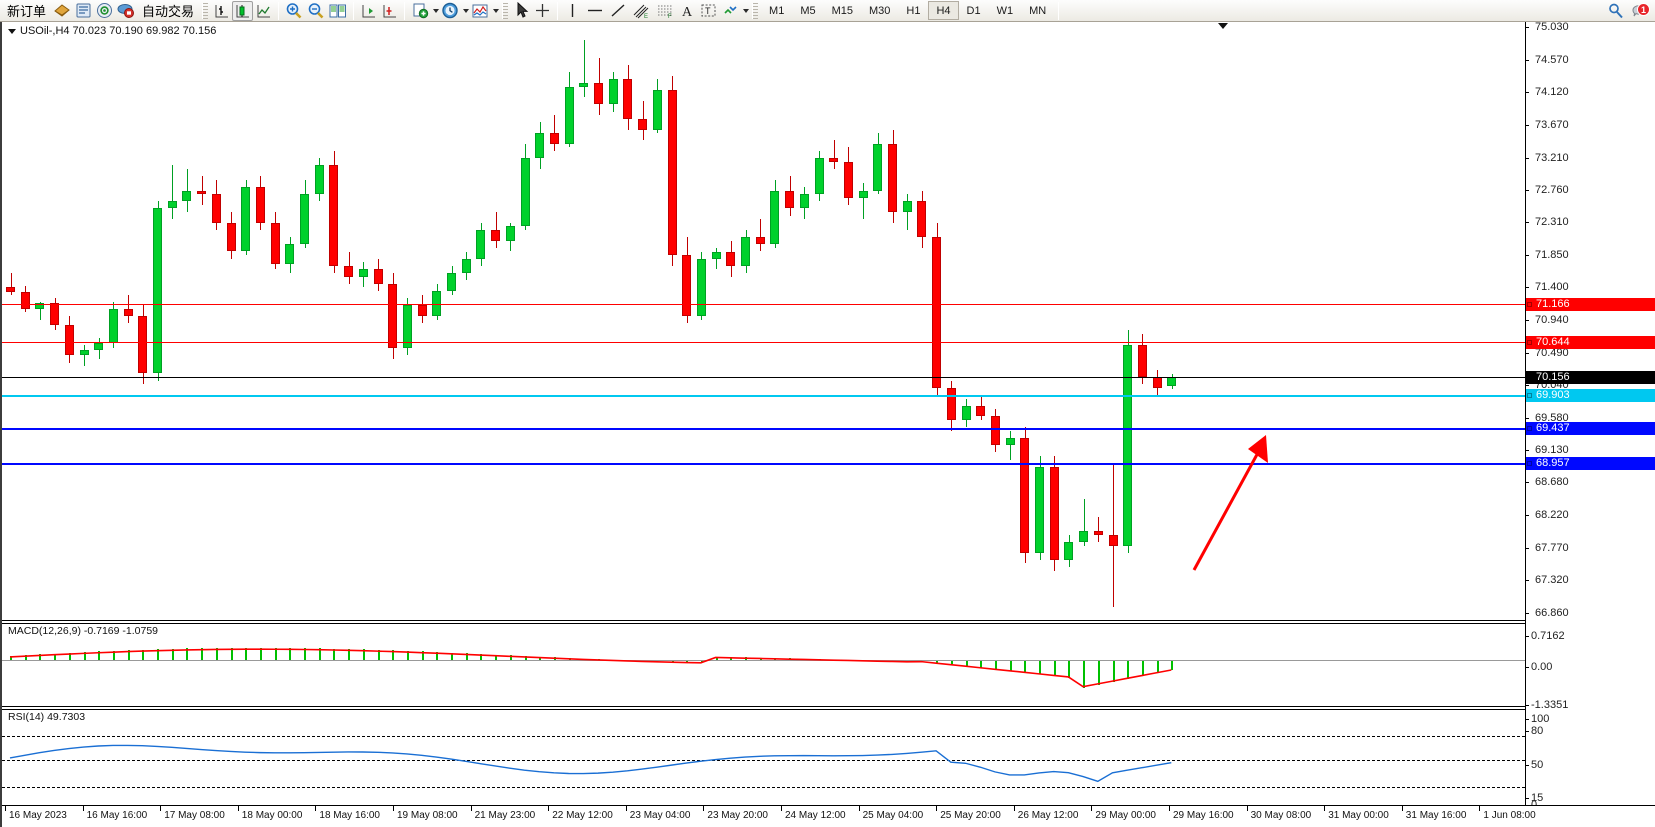 The height and width of the screenshot is (827, 1655). Describe the element at coordinates (1616, 11) in the screenshot. I see `search-icon` at that location.